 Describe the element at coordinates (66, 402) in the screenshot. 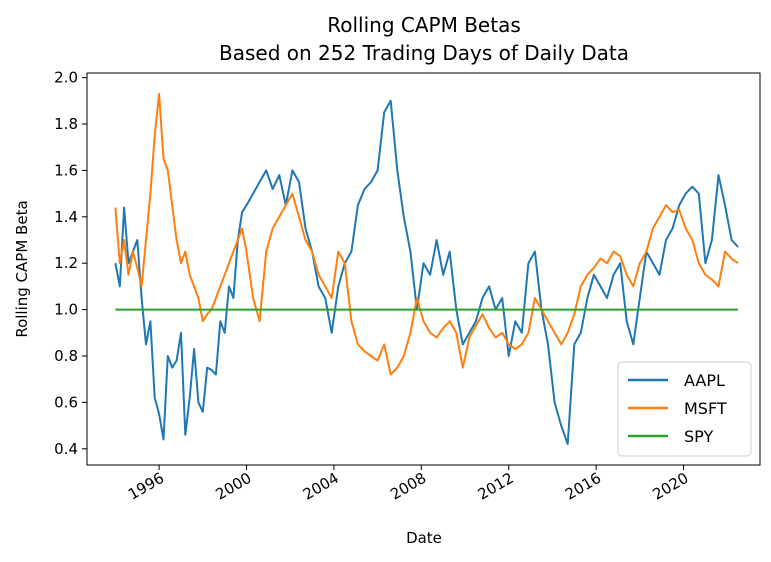

I see `y-tick-label: 0.6` at that location.